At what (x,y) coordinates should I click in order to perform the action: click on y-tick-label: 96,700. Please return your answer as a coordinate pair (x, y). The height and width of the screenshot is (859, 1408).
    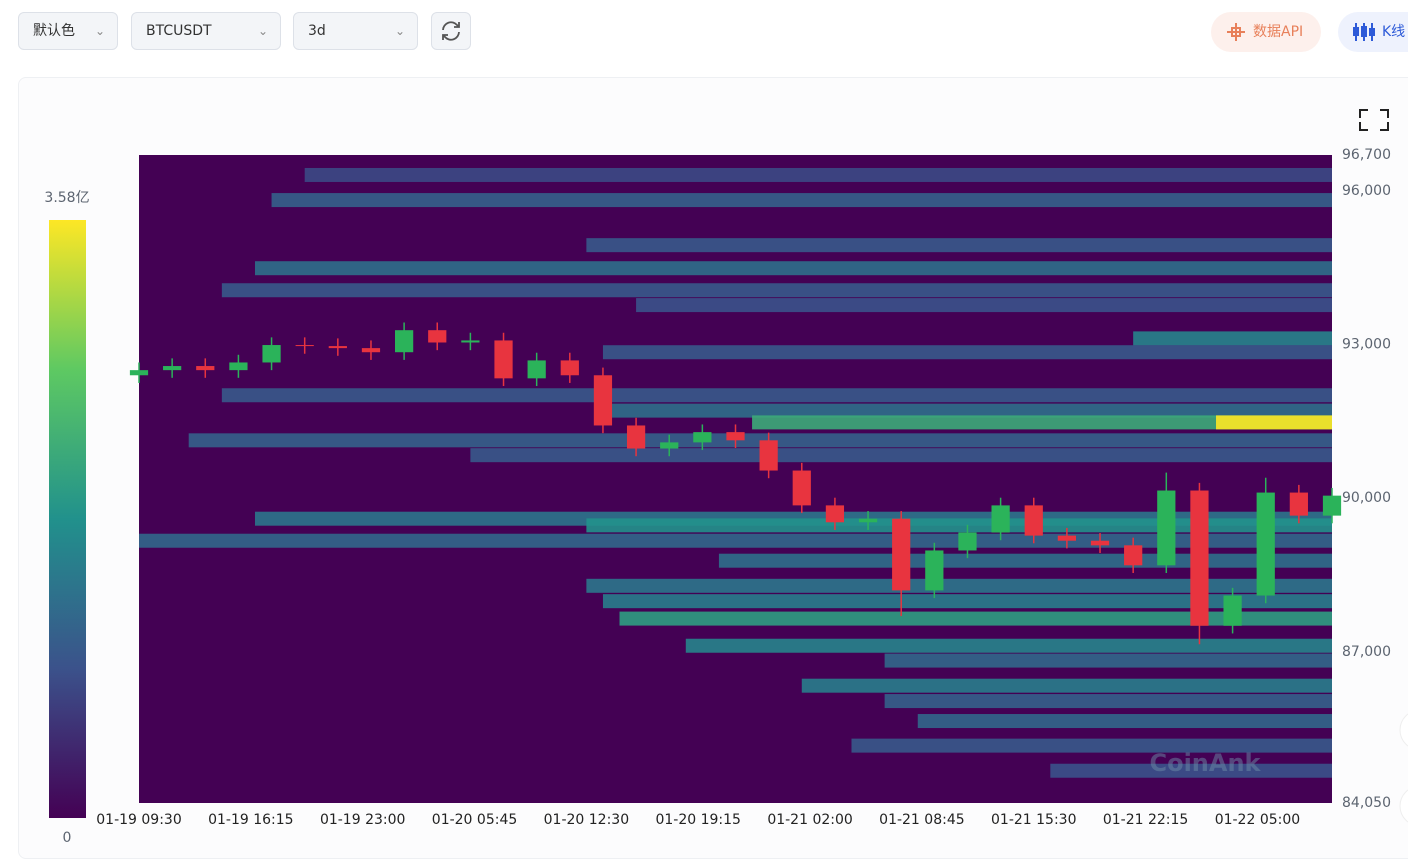
    Looking at the image, I should click on (1366, 155).